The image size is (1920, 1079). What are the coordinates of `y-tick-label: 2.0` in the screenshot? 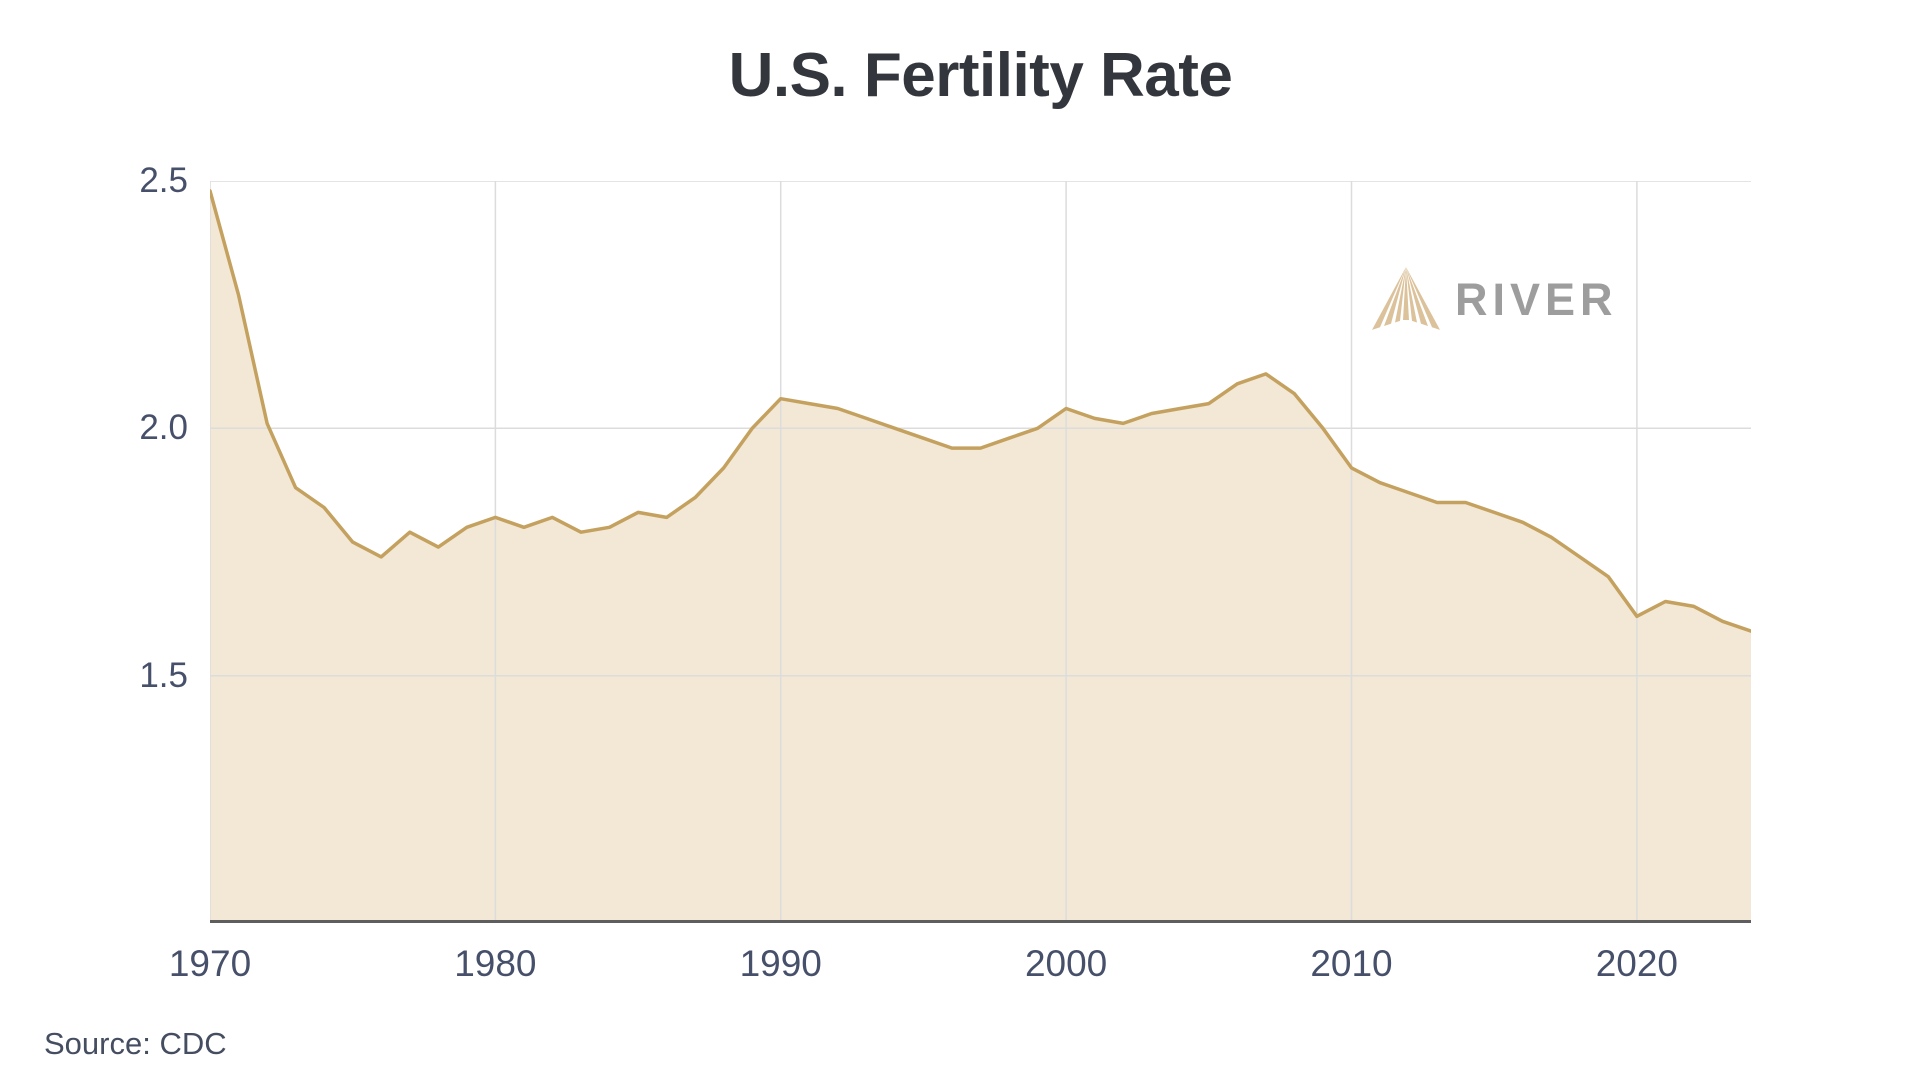 It's located at (163, 428).